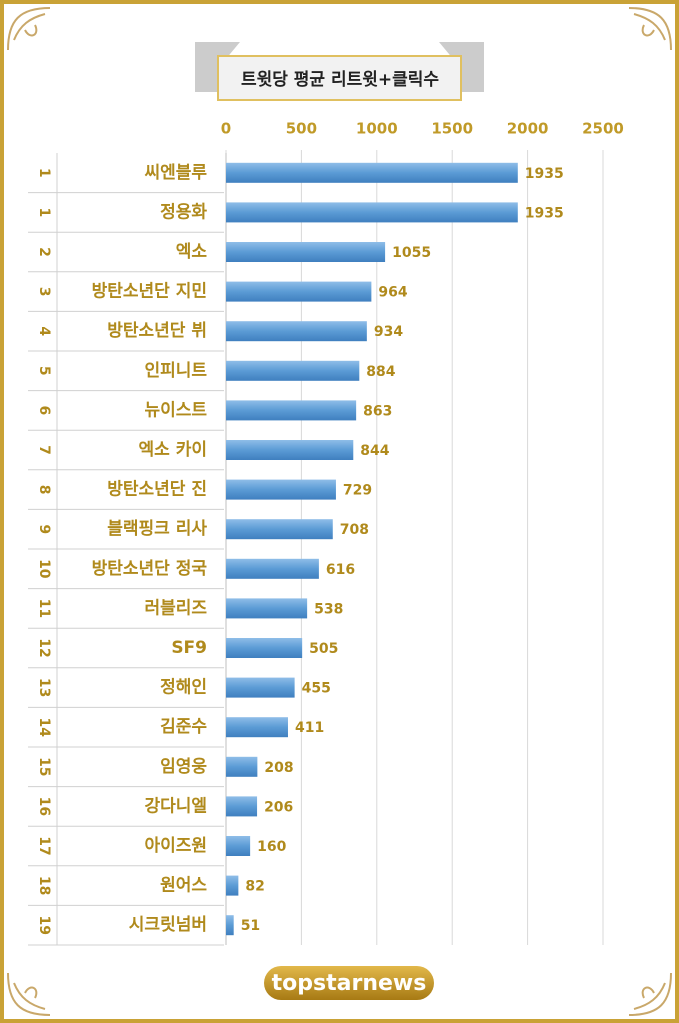 The image size is (679, 1023). Describe the element at coordinates (175, 371) in the screenshot. I see `category-label: 인피니트` at that location.